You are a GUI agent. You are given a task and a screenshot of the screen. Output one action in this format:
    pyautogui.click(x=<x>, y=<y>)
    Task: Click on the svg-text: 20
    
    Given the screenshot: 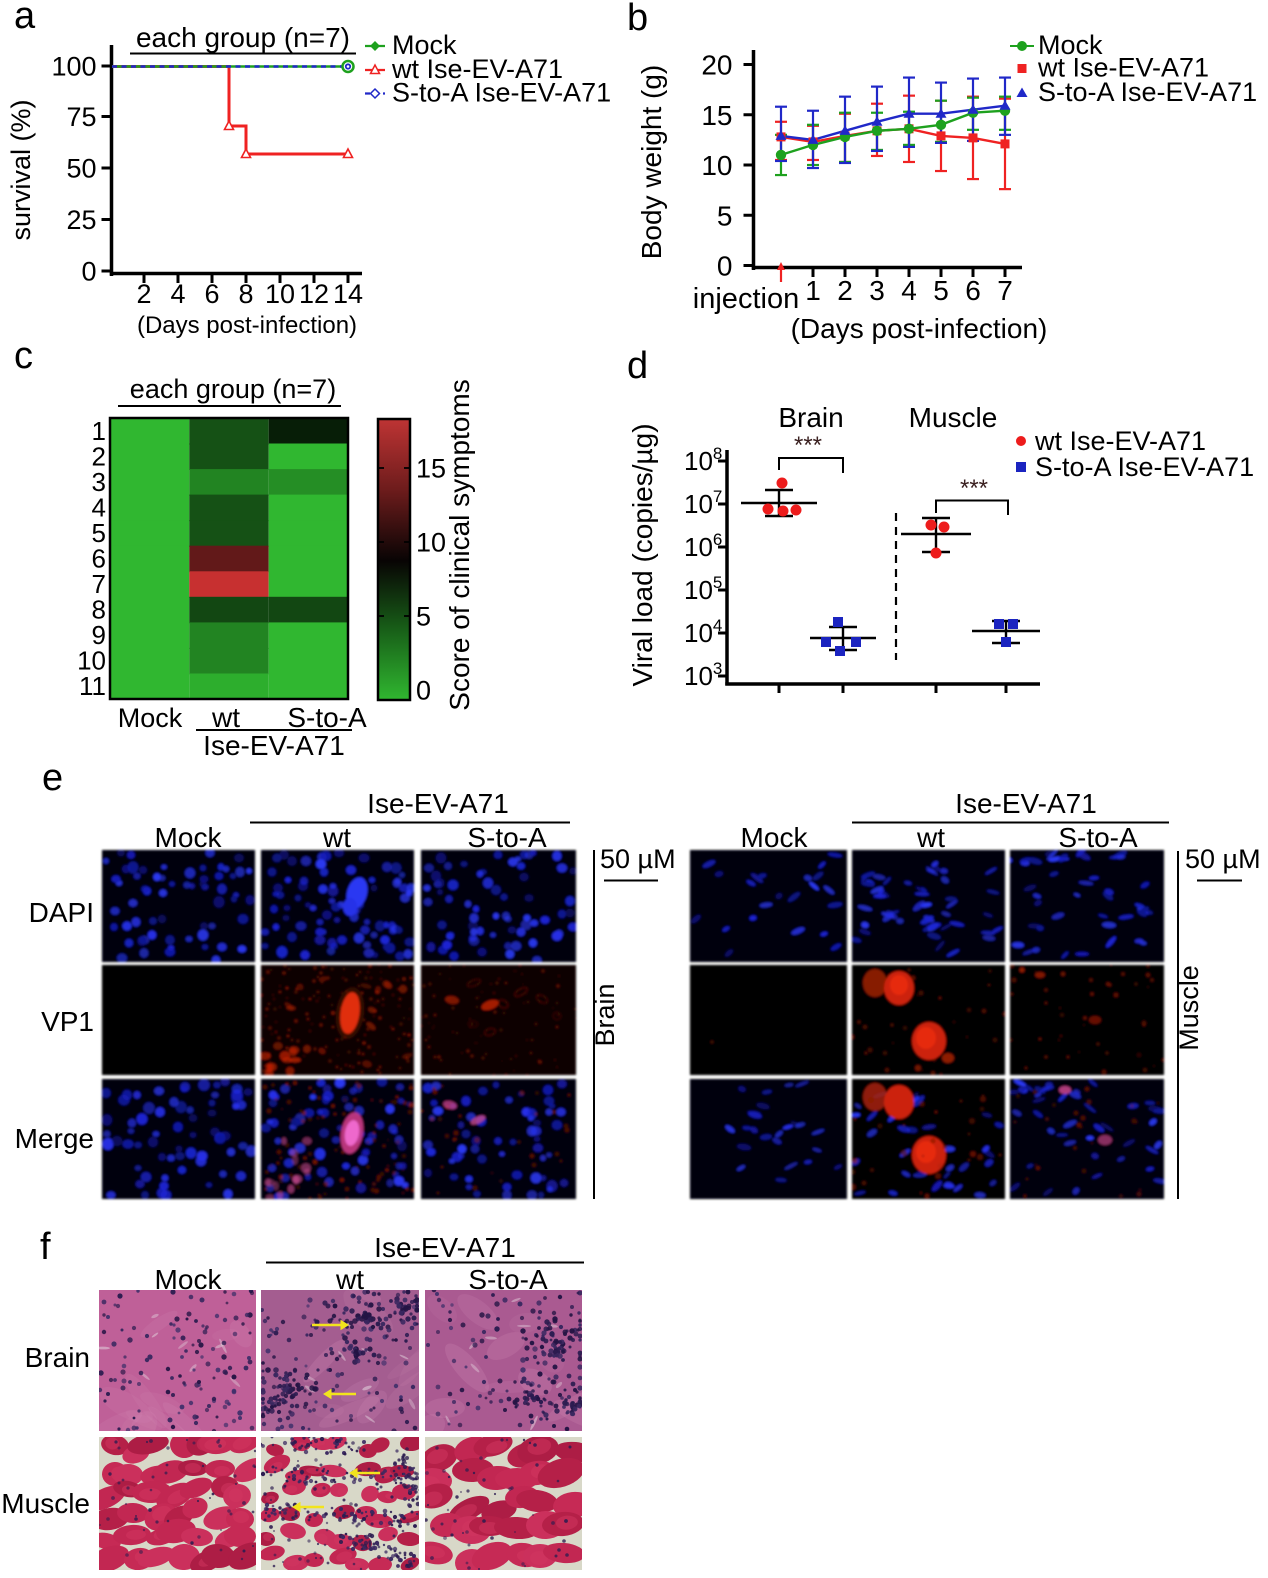 What is the action you would take?
    pyautogui.click(x=716, y=65)
    